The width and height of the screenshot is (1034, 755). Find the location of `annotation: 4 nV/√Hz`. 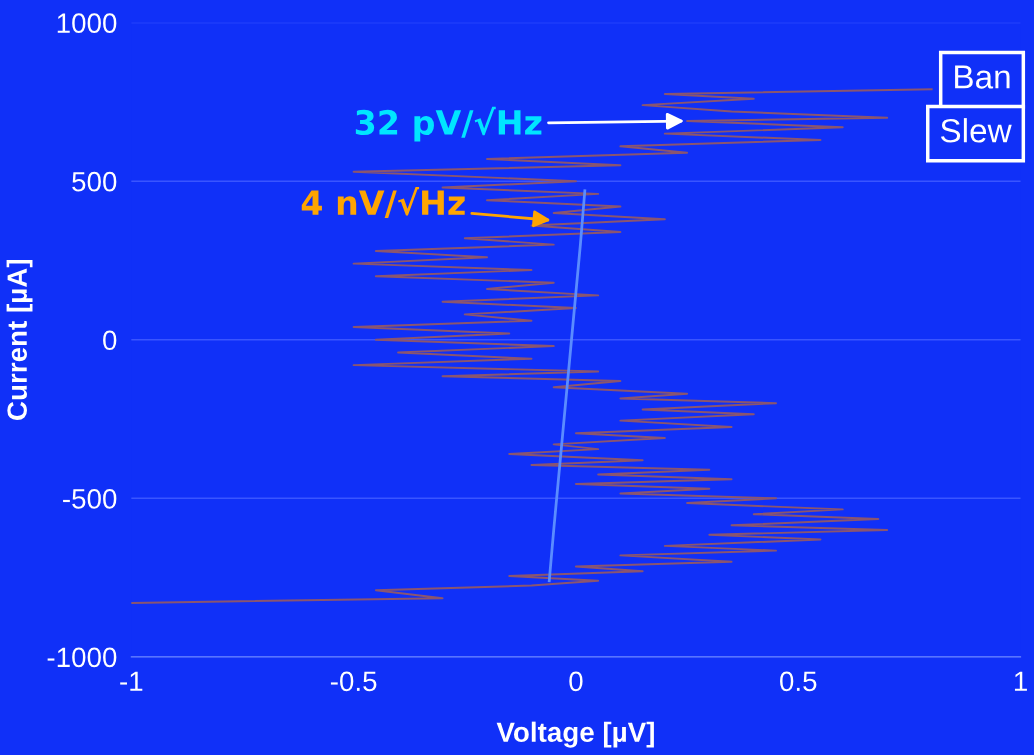

annotation: 4 nV/√Hz is located at coordinates (383, 202).